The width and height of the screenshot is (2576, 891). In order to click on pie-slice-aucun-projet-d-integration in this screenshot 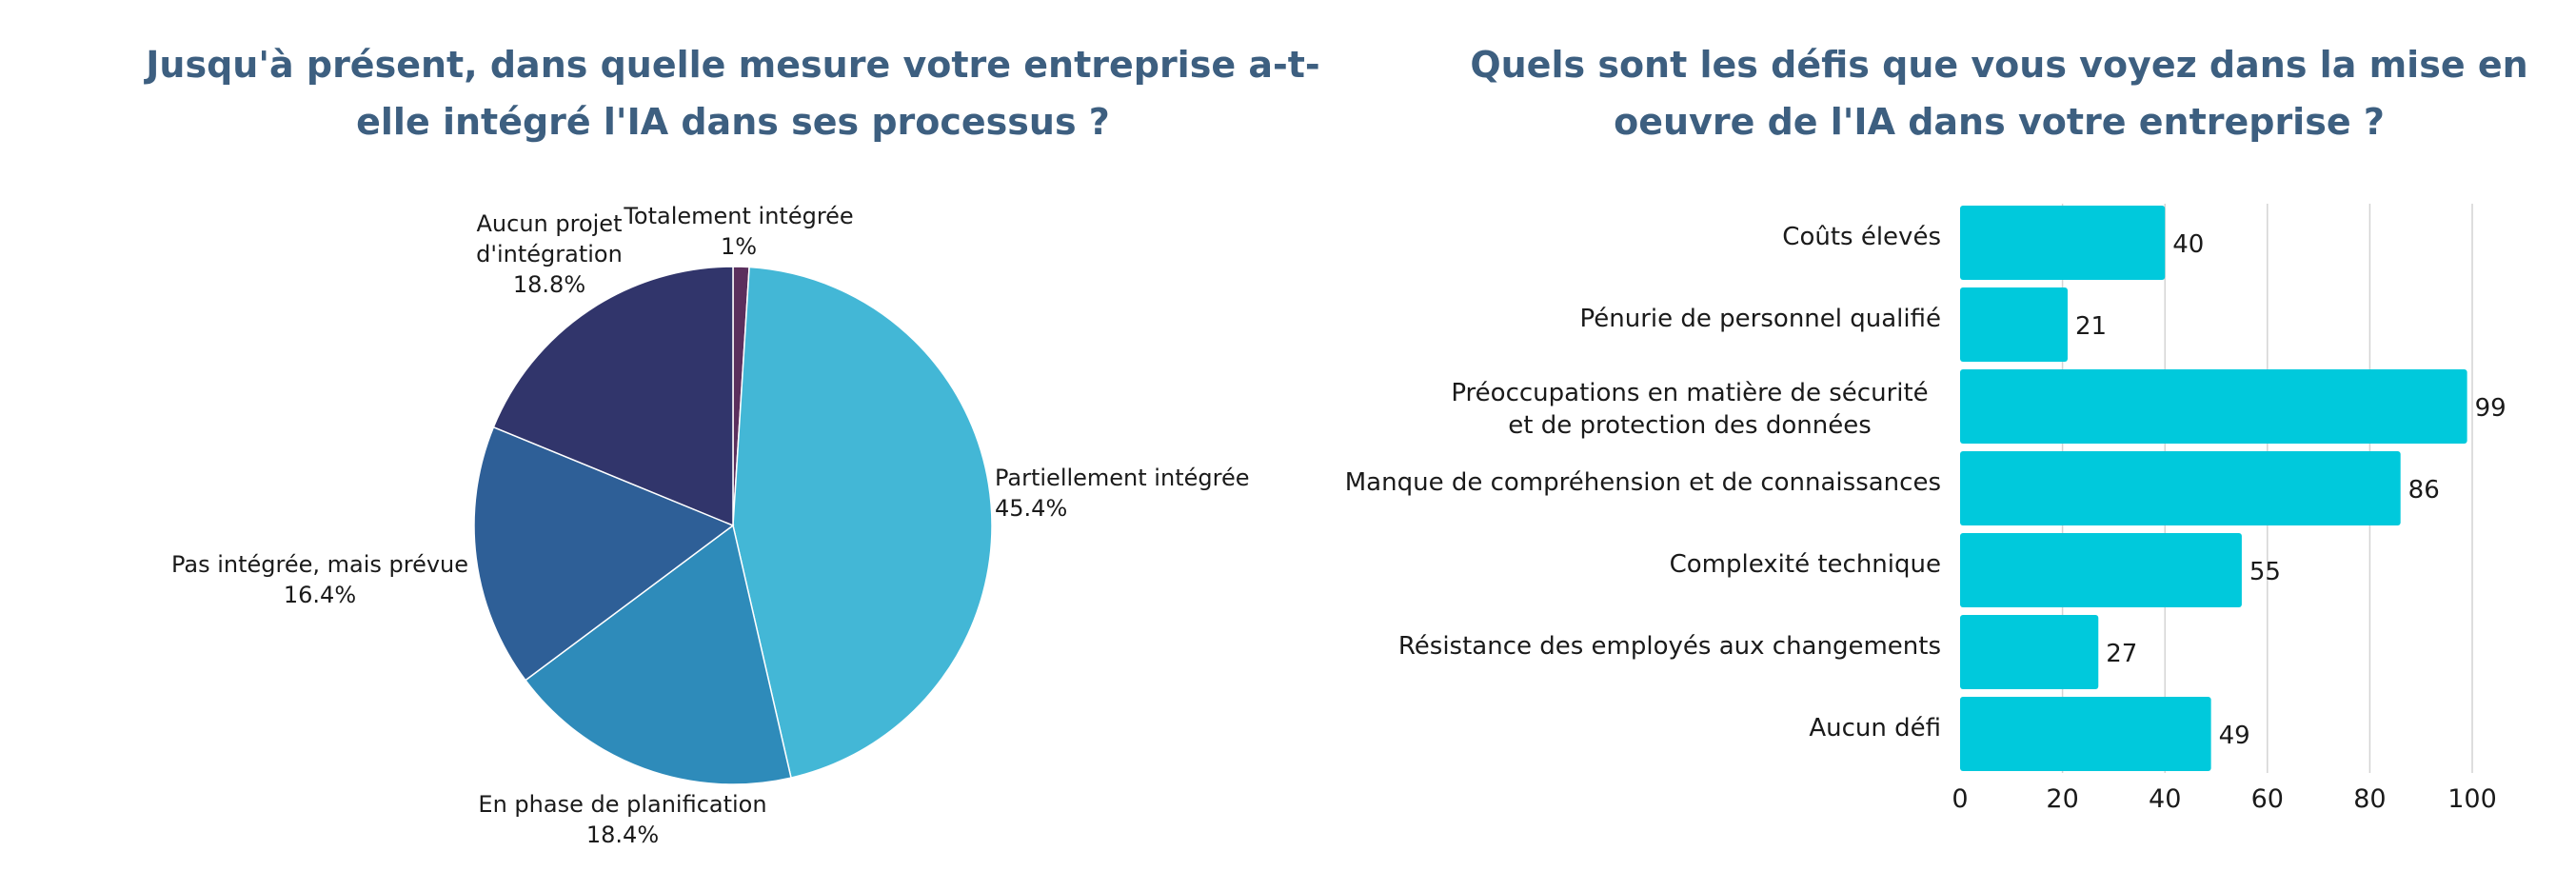, I will do `click(613, 396)`.